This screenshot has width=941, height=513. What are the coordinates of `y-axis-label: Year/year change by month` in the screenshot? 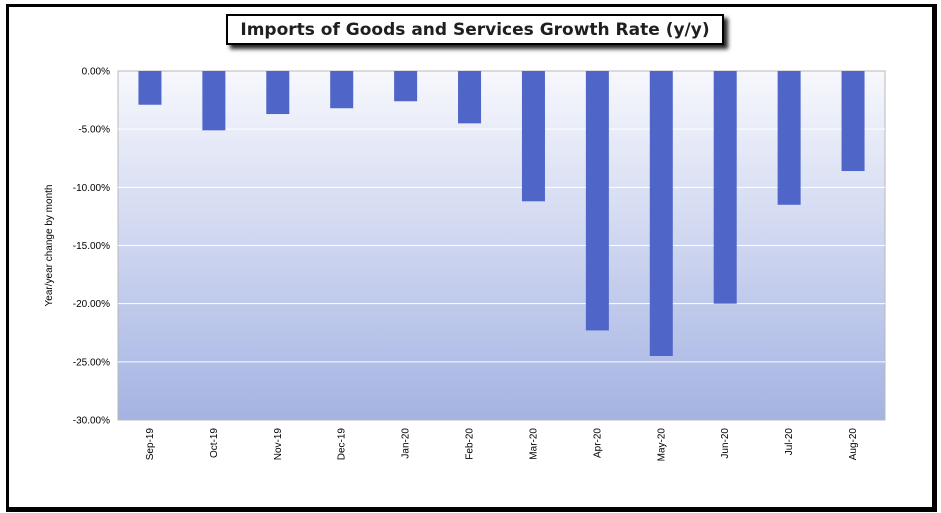 It's located at (49, 246).